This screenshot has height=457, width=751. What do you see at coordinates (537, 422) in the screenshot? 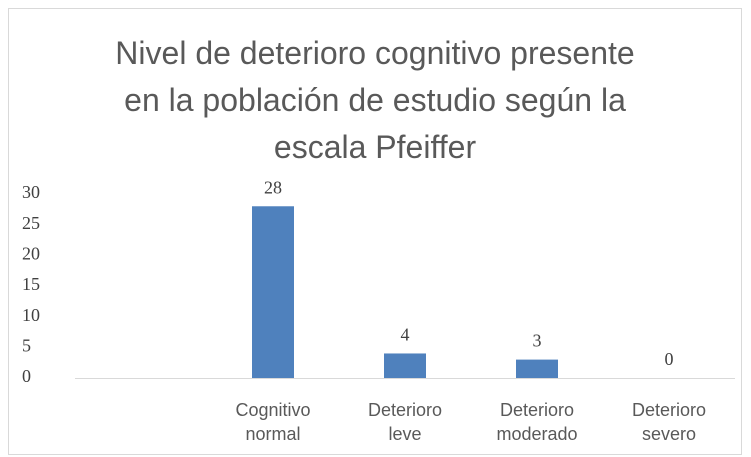
I see `x-tick-label: Deterioro moderado` at bounding box center [537, 422].